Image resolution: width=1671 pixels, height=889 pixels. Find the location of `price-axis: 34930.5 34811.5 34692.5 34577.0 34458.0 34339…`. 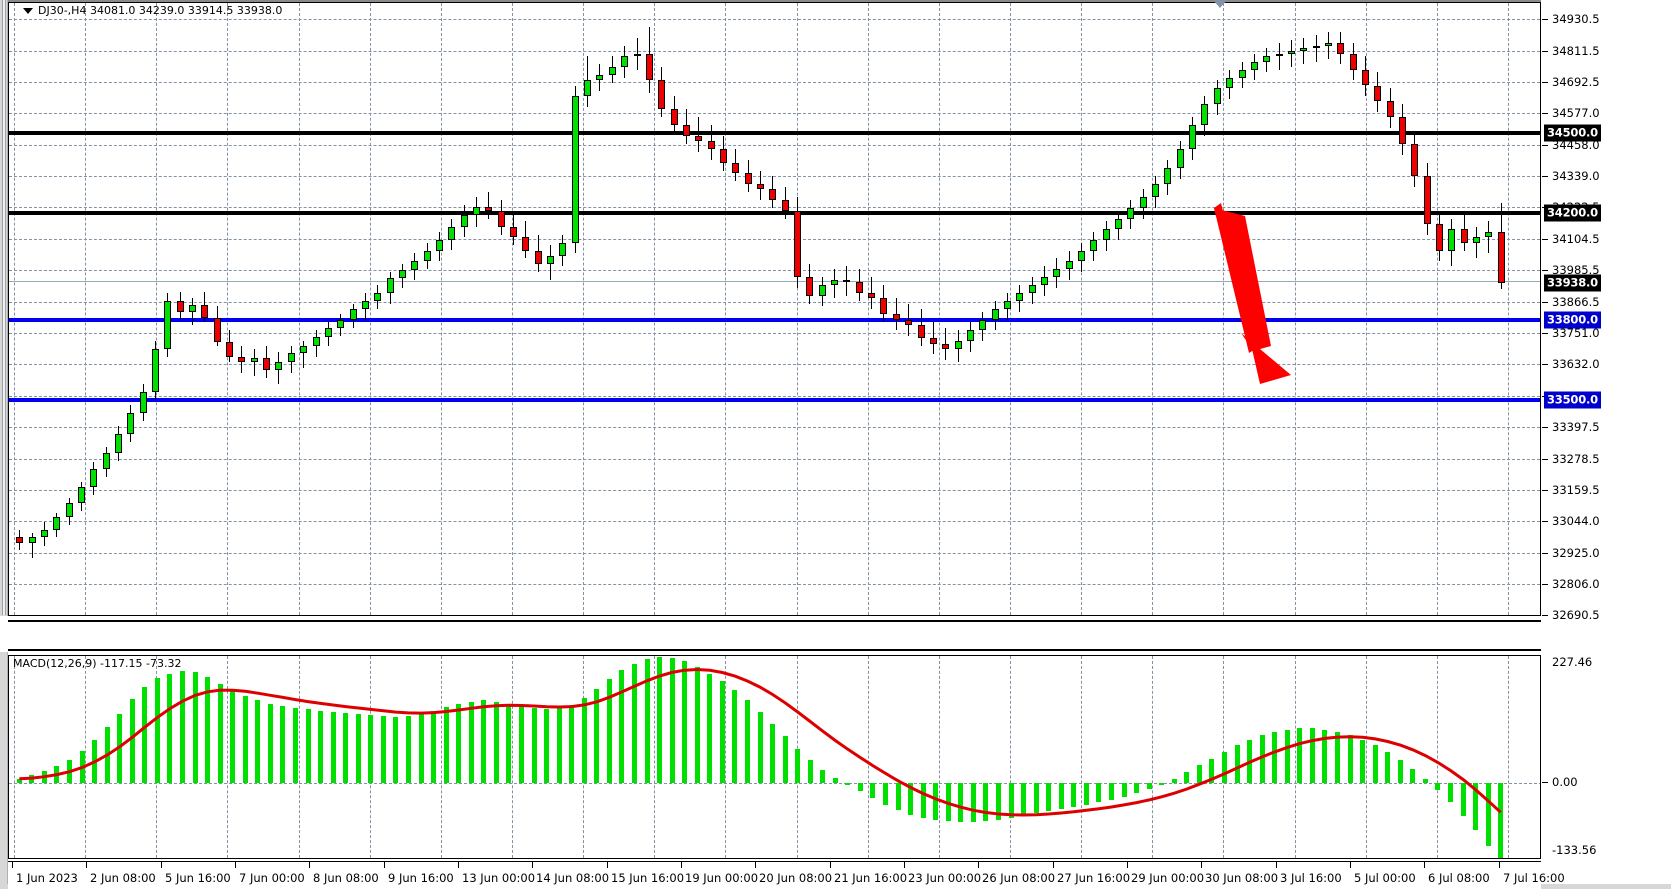

price-axis: 34930.5 34811.5 34692.5 34577.0 34458.0 34339… is located at coordinates (1606, 312).